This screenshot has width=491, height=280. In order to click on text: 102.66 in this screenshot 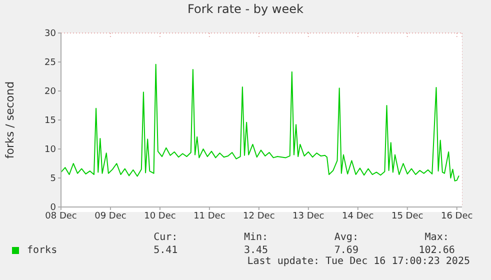, I will do `click(437, 250)`.